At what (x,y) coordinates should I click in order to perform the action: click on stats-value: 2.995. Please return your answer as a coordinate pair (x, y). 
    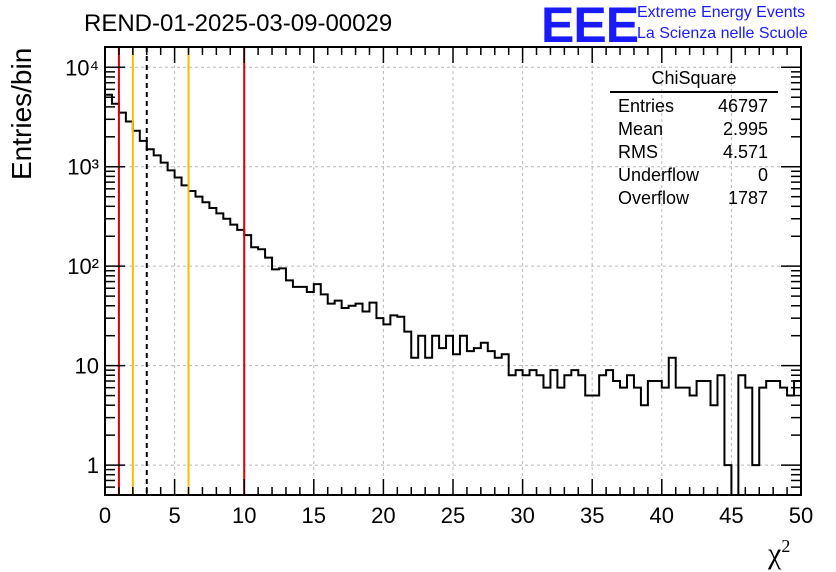
    Looking at the image, I should click on (745, 129).